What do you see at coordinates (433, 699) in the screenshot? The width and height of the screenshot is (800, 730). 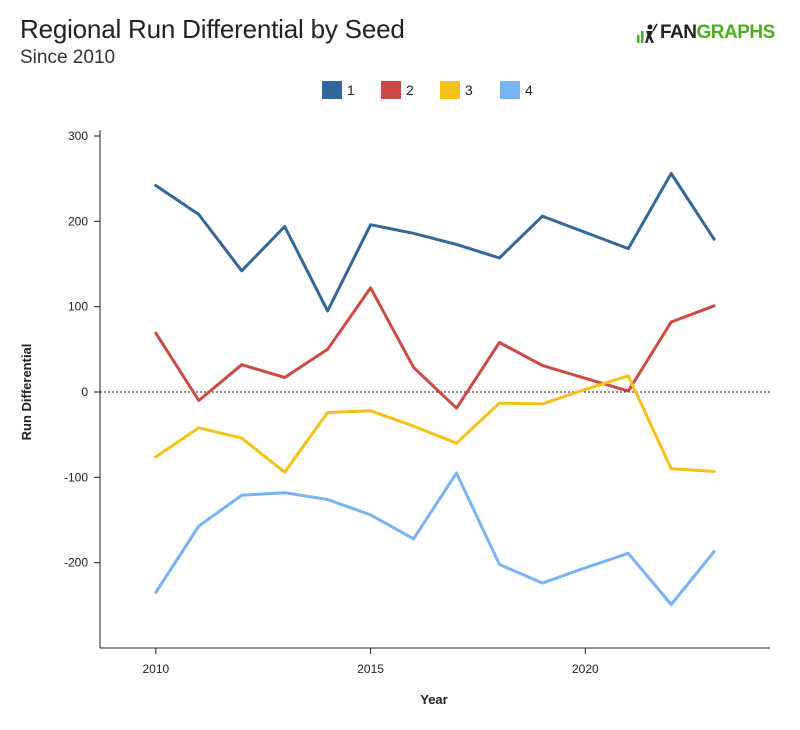 I see `x-axis-title: Year` at bounding box center [433, 699].